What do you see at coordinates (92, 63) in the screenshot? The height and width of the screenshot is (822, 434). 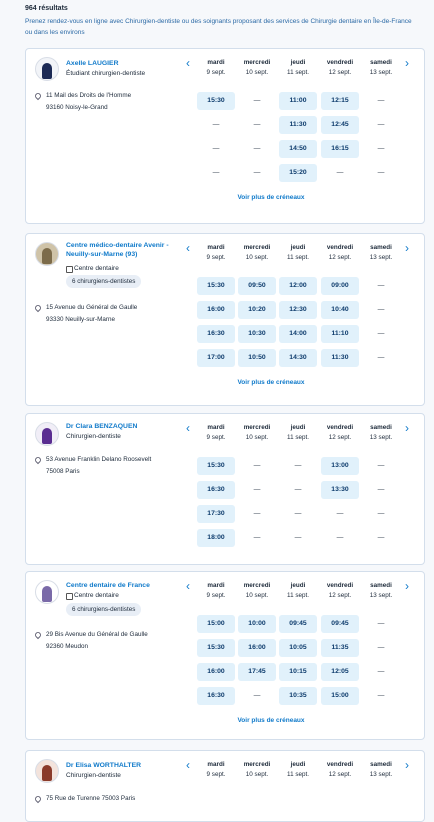 I see `practitioner-name: Axelle LAUGIER` at bounding box center [92, 63].